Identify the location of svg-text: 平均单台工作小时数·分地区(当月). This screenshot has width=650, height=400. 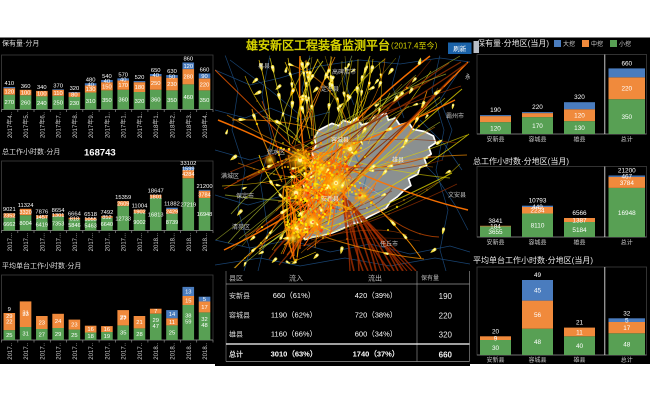
(533, 260).